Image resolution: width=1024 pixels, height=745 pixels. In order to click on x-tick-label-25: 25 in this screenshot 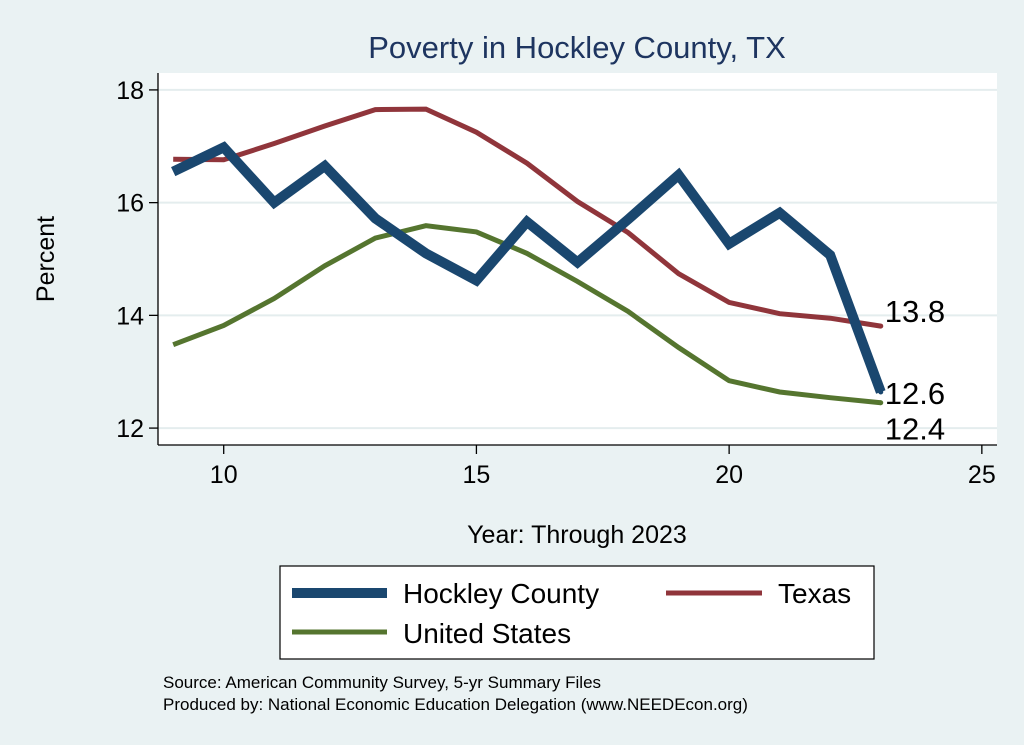, I will do `click(982, 475)`.